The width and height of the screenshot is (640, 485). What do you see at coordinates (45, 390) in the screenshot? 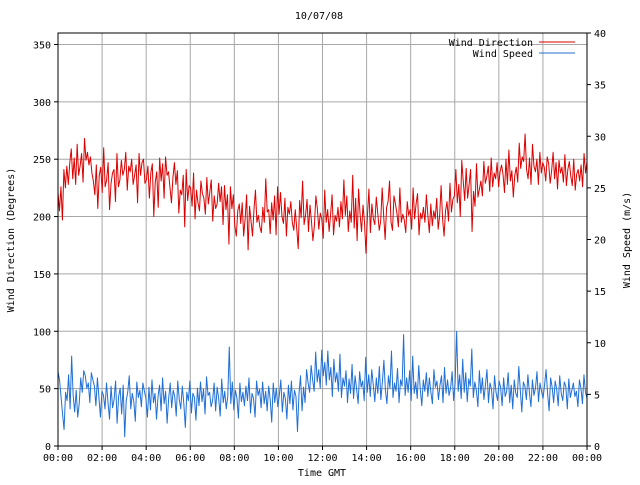
I see `y-left-tick-label: 50` at bounding box center [45, 390].